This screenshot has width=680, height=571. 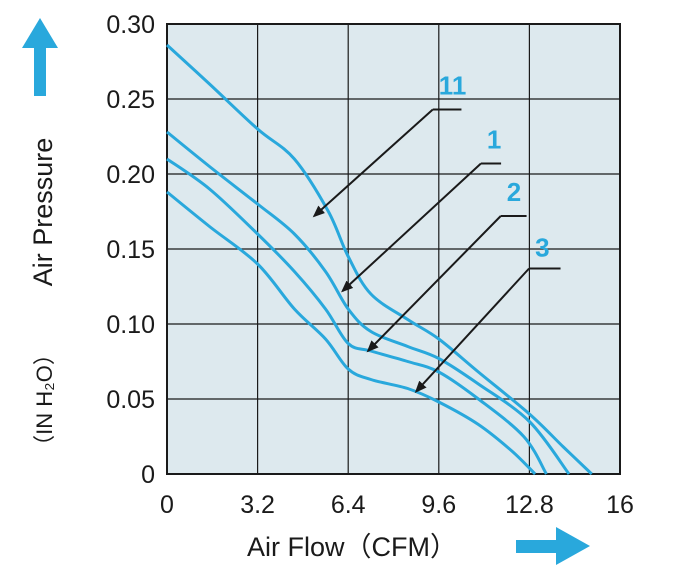 What do you see at coordinates (43, 212) in the screenshot?
I see `y-axis-title: Air Pressure` at bounding box center [43, 212].